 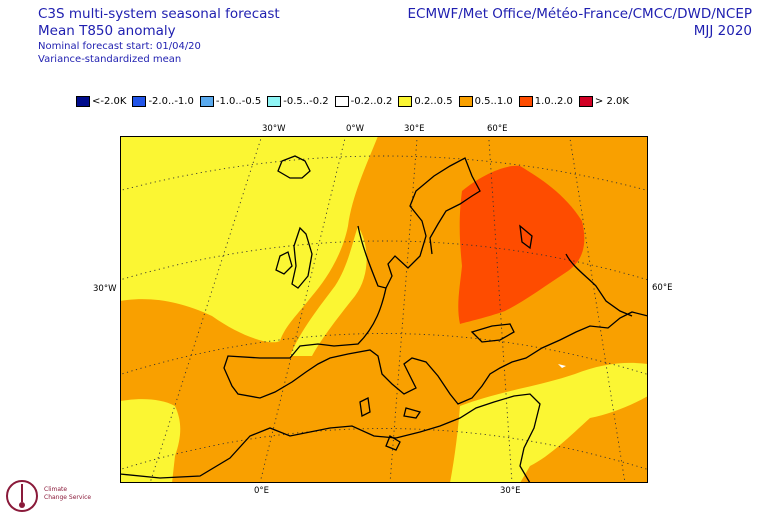 I want to click on legend-item: 0.5..1.0, so click(x=485, y=101).